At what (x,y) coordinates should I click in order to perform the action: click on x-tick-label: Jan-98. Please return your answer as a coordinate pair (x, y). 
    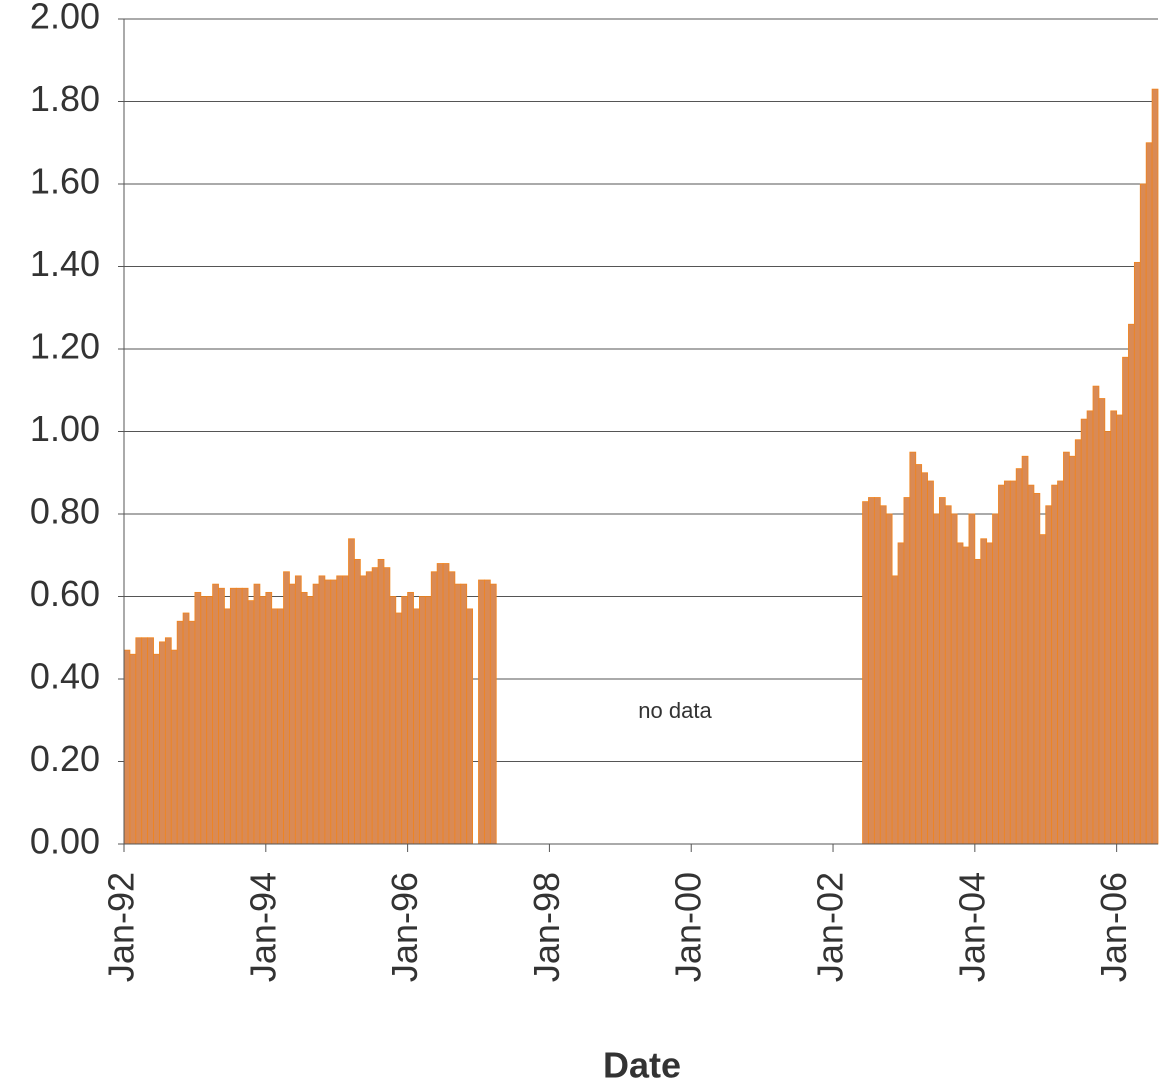
    Looking at the image, I should click on (546, 927).